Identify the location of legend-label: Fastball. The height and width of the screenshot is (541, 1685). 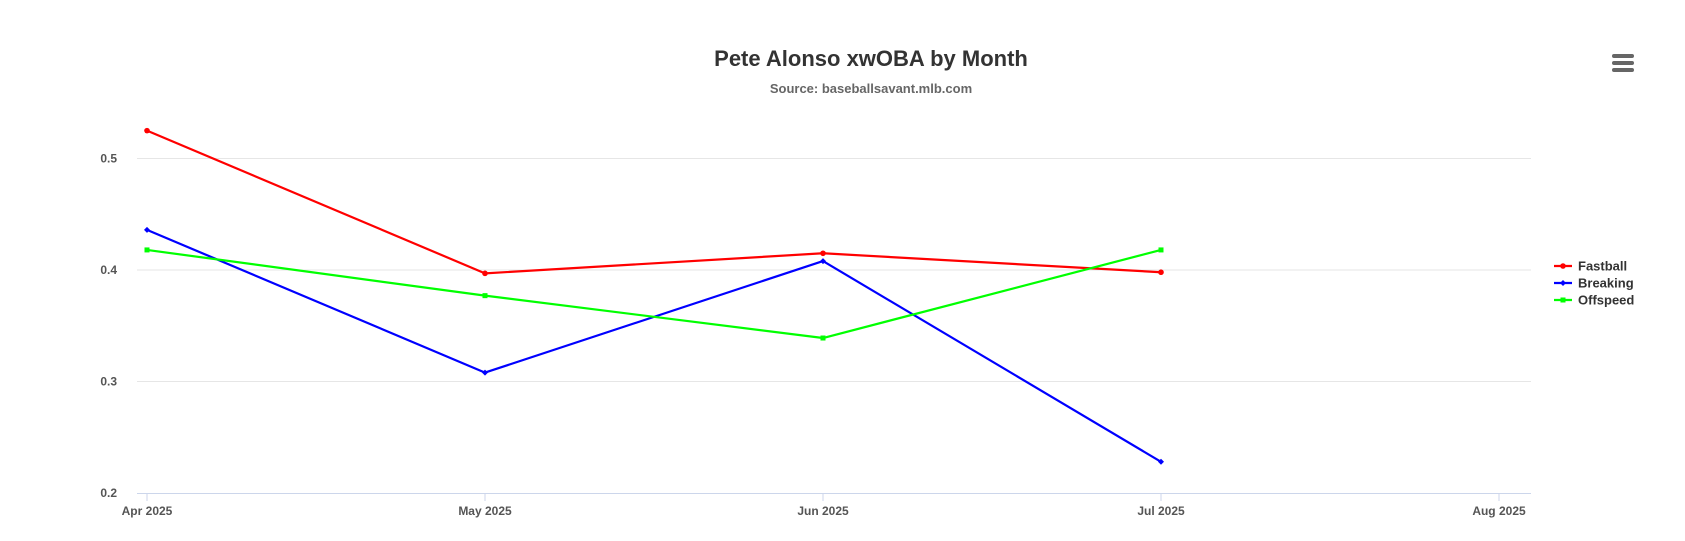
(1602, 266).